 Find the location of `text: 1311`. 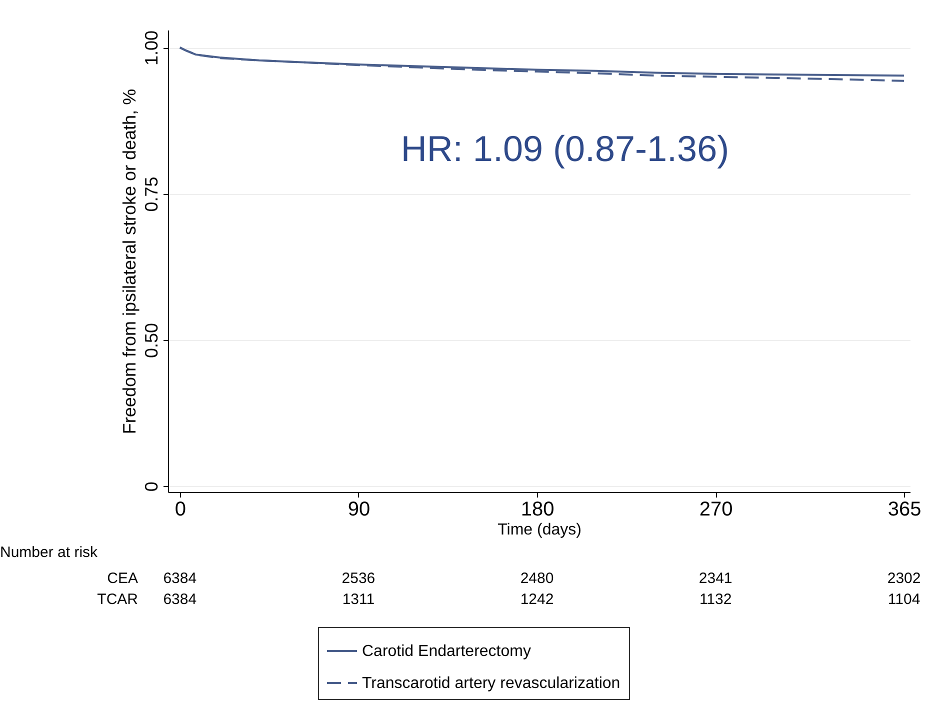

text: 1311 is located at coordinates (358, 599).